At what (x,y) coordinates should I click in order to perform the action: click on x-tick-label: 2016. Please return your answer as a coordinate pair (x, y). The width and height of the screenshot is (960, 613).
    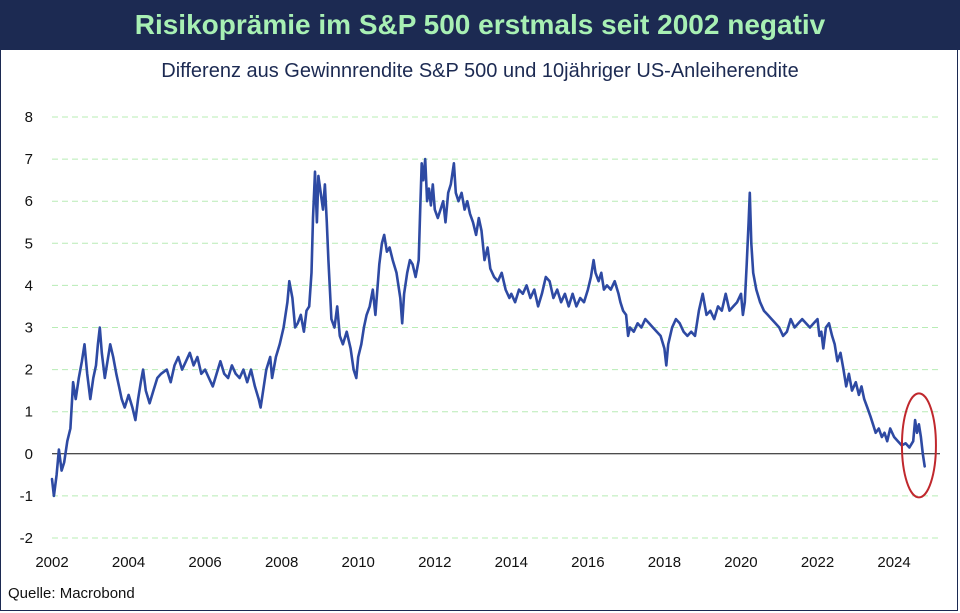
    Looking at the image, I should click on (587, 562).